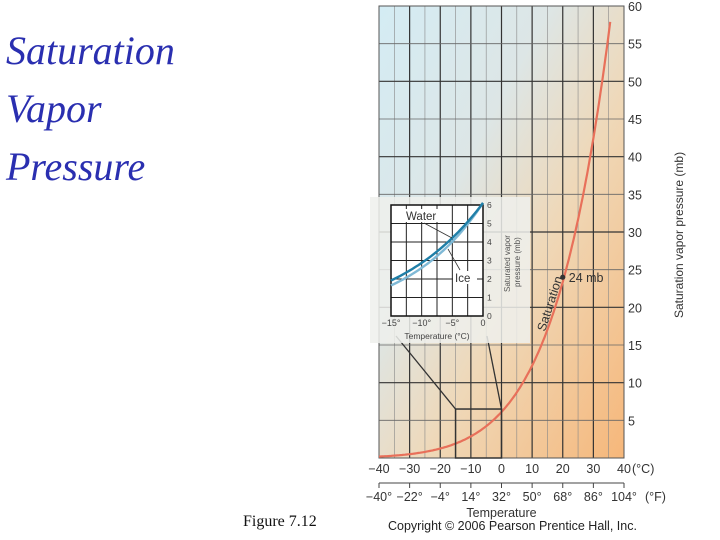  Describe the element at coordinates (593, 469) in the screenshot. I see `x-tick-label-celsius: 30` at that location.